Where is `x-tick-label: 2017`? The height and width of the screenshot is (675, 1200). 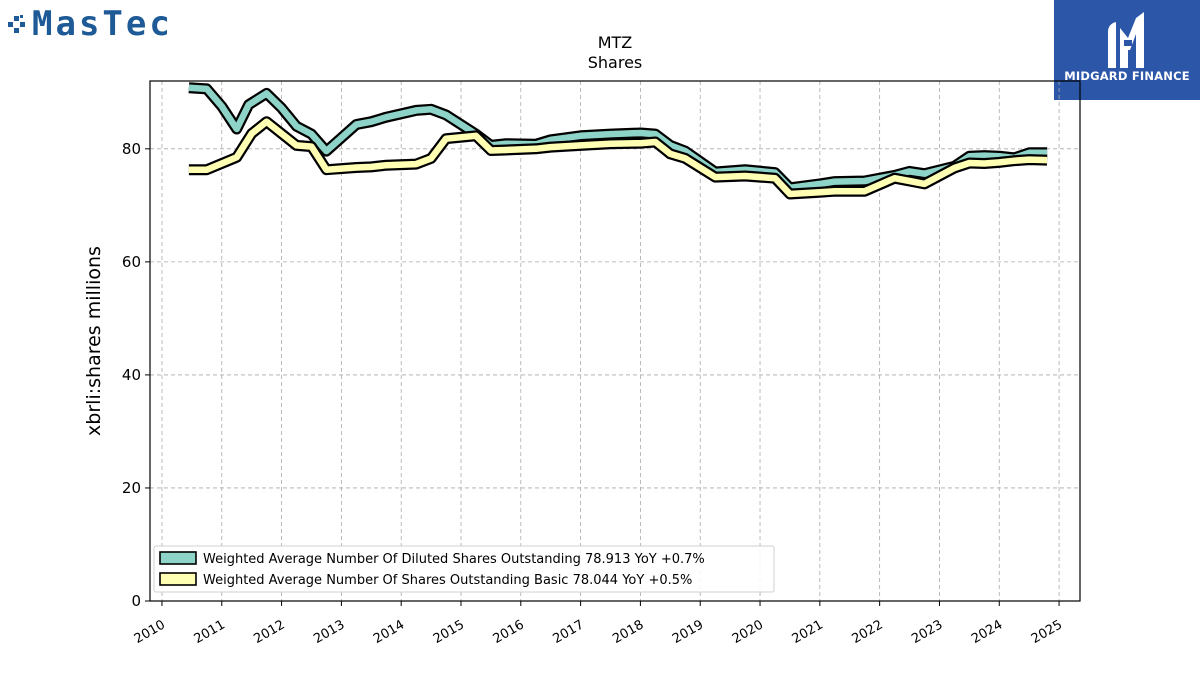
x-tick-label: 2017 is located at coordinates (568, 632).